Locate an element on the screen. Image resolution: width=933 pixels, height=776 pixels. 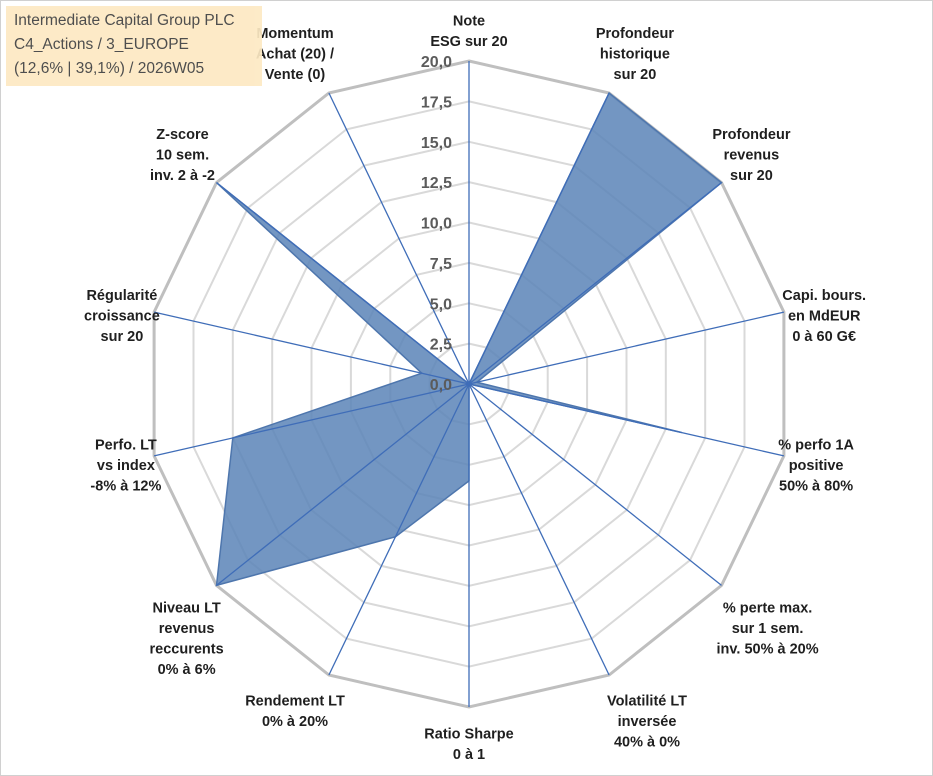
axis-tick-label: 12,5 is located at coordinates (436, 183).